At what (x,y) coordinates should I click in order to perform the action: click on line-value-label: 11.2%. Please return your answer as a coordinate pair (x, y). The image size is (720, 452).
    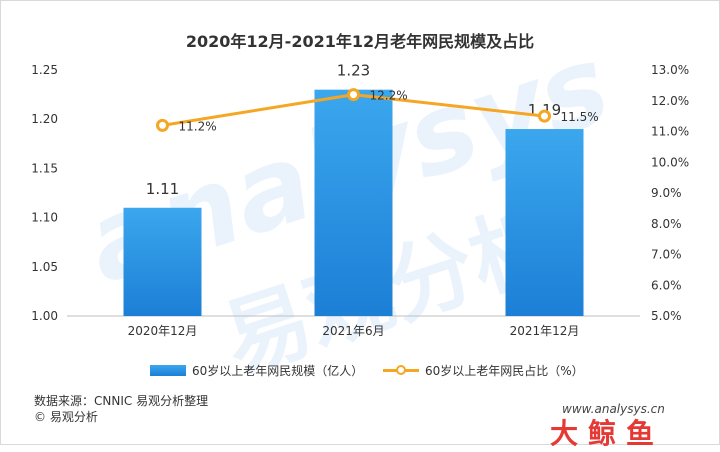
    Looking at the image, I should click on (198, 126).